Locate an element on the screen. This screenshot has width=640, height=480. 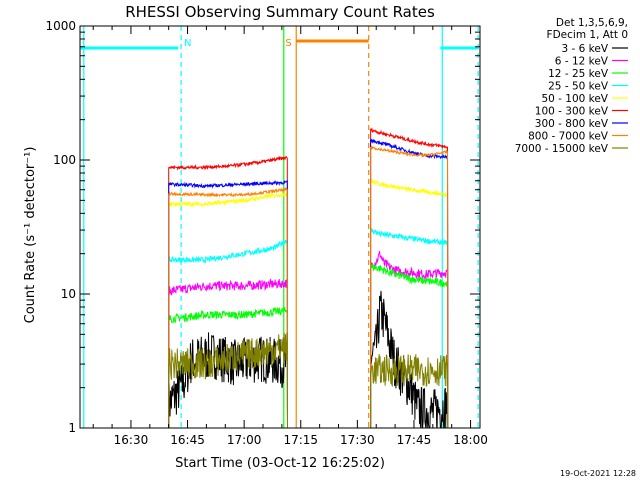
annotation-n: N is located at coordinates (187, 43).